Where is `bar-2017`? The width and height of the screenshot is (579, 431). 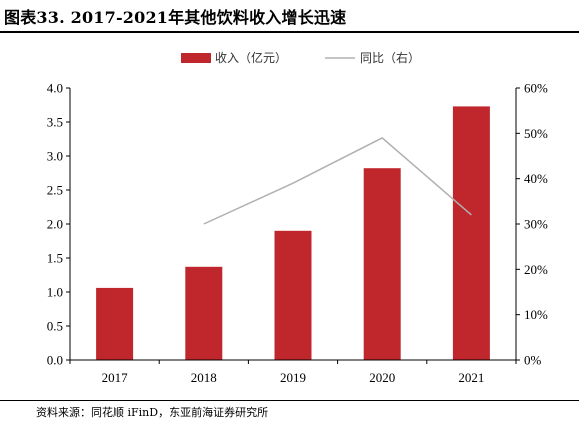
bar-2017 is located at coordinates (115, 323).